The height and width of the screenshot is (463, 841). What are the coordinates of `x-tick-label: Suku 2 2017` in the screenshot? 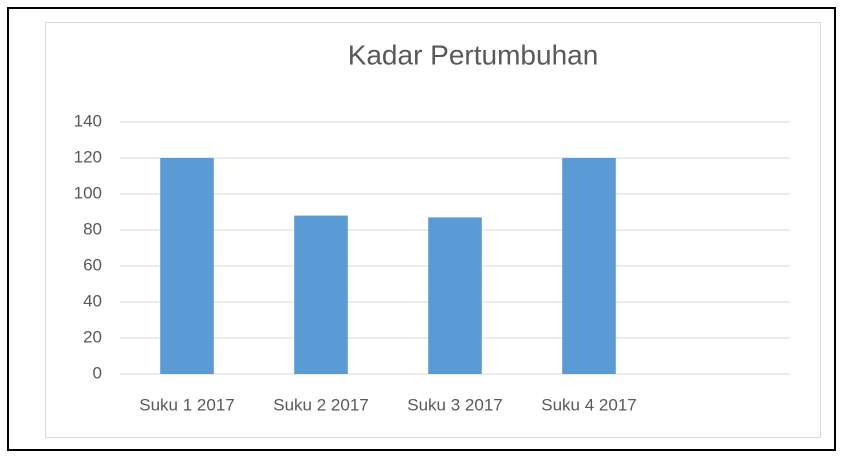 It's located at (320, 404).